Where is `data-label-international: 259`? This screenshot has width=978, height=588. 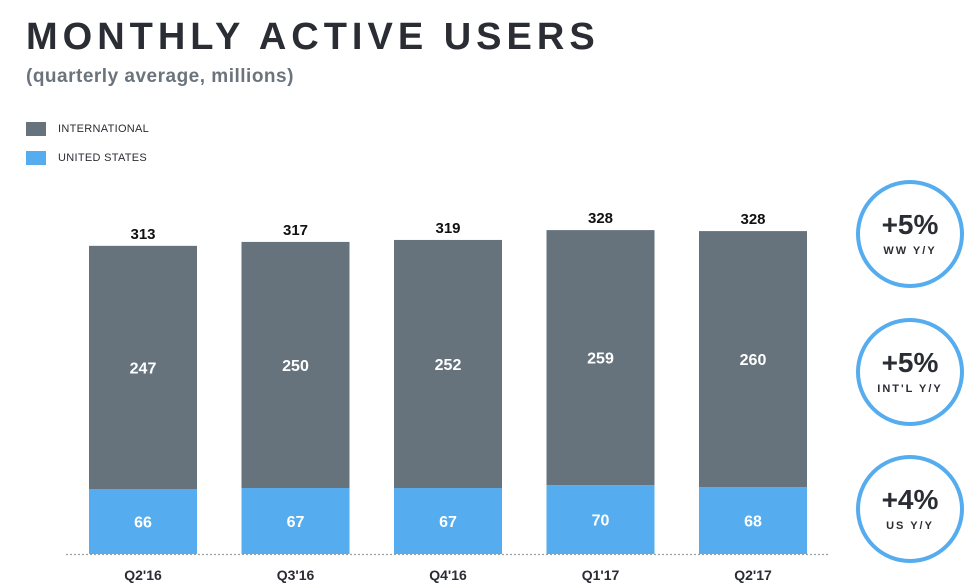 data-label-international: 259 is located at coordinates (600, 359).